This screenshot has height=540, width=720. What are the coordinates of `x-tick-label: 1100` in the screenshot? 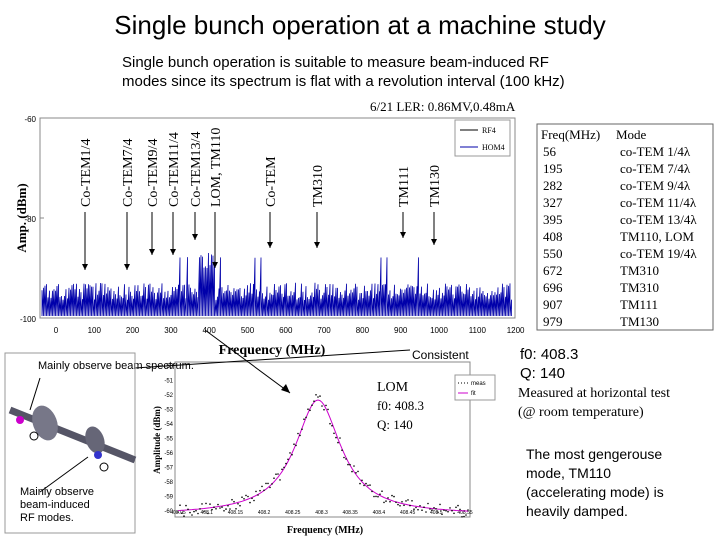 It's located at (478, 330).